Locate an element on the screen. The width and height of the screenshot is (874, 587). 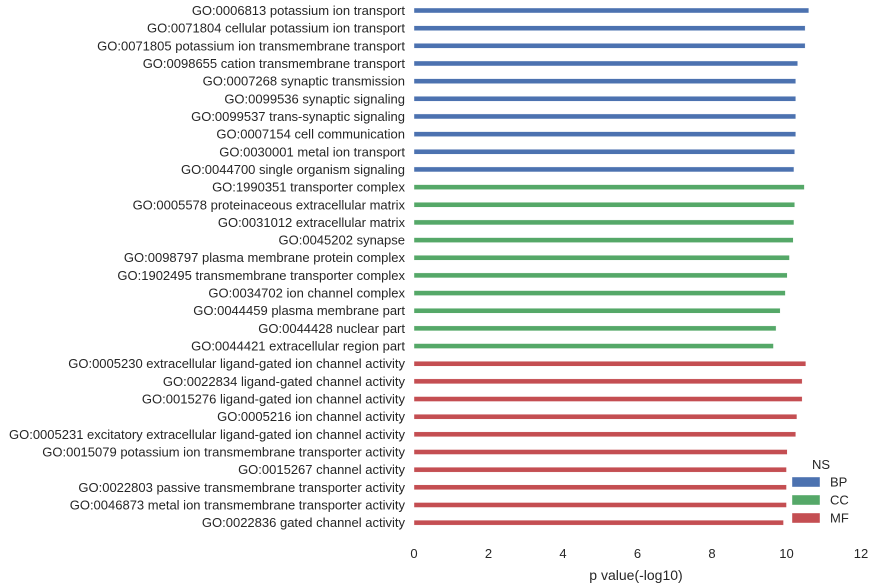
x-tick-label: 10 is located at coordinates (786, 553).